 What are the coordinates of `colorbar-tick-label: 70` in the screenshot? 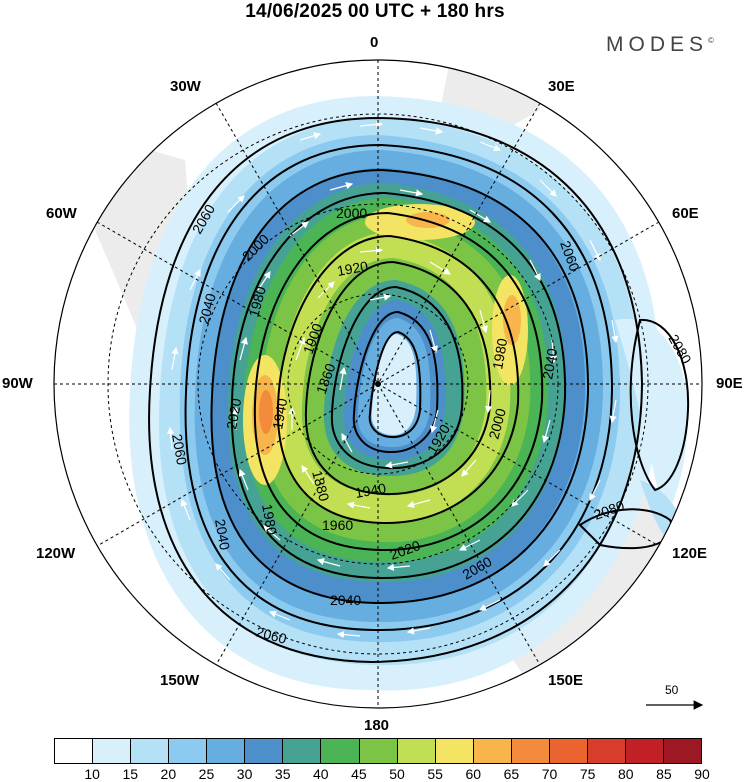 It's located at (549, 774).